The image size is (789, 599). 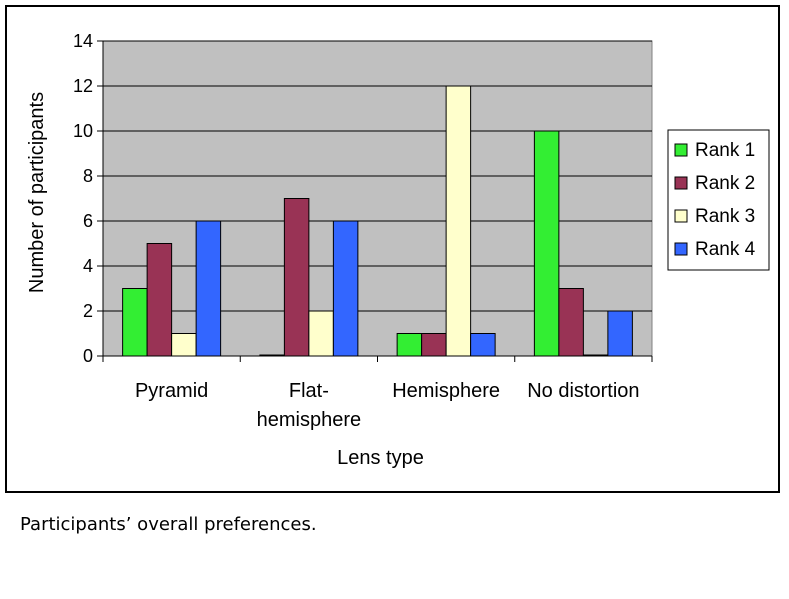 I want to click on category-label: Pyramid, so click(x=171, y=391).